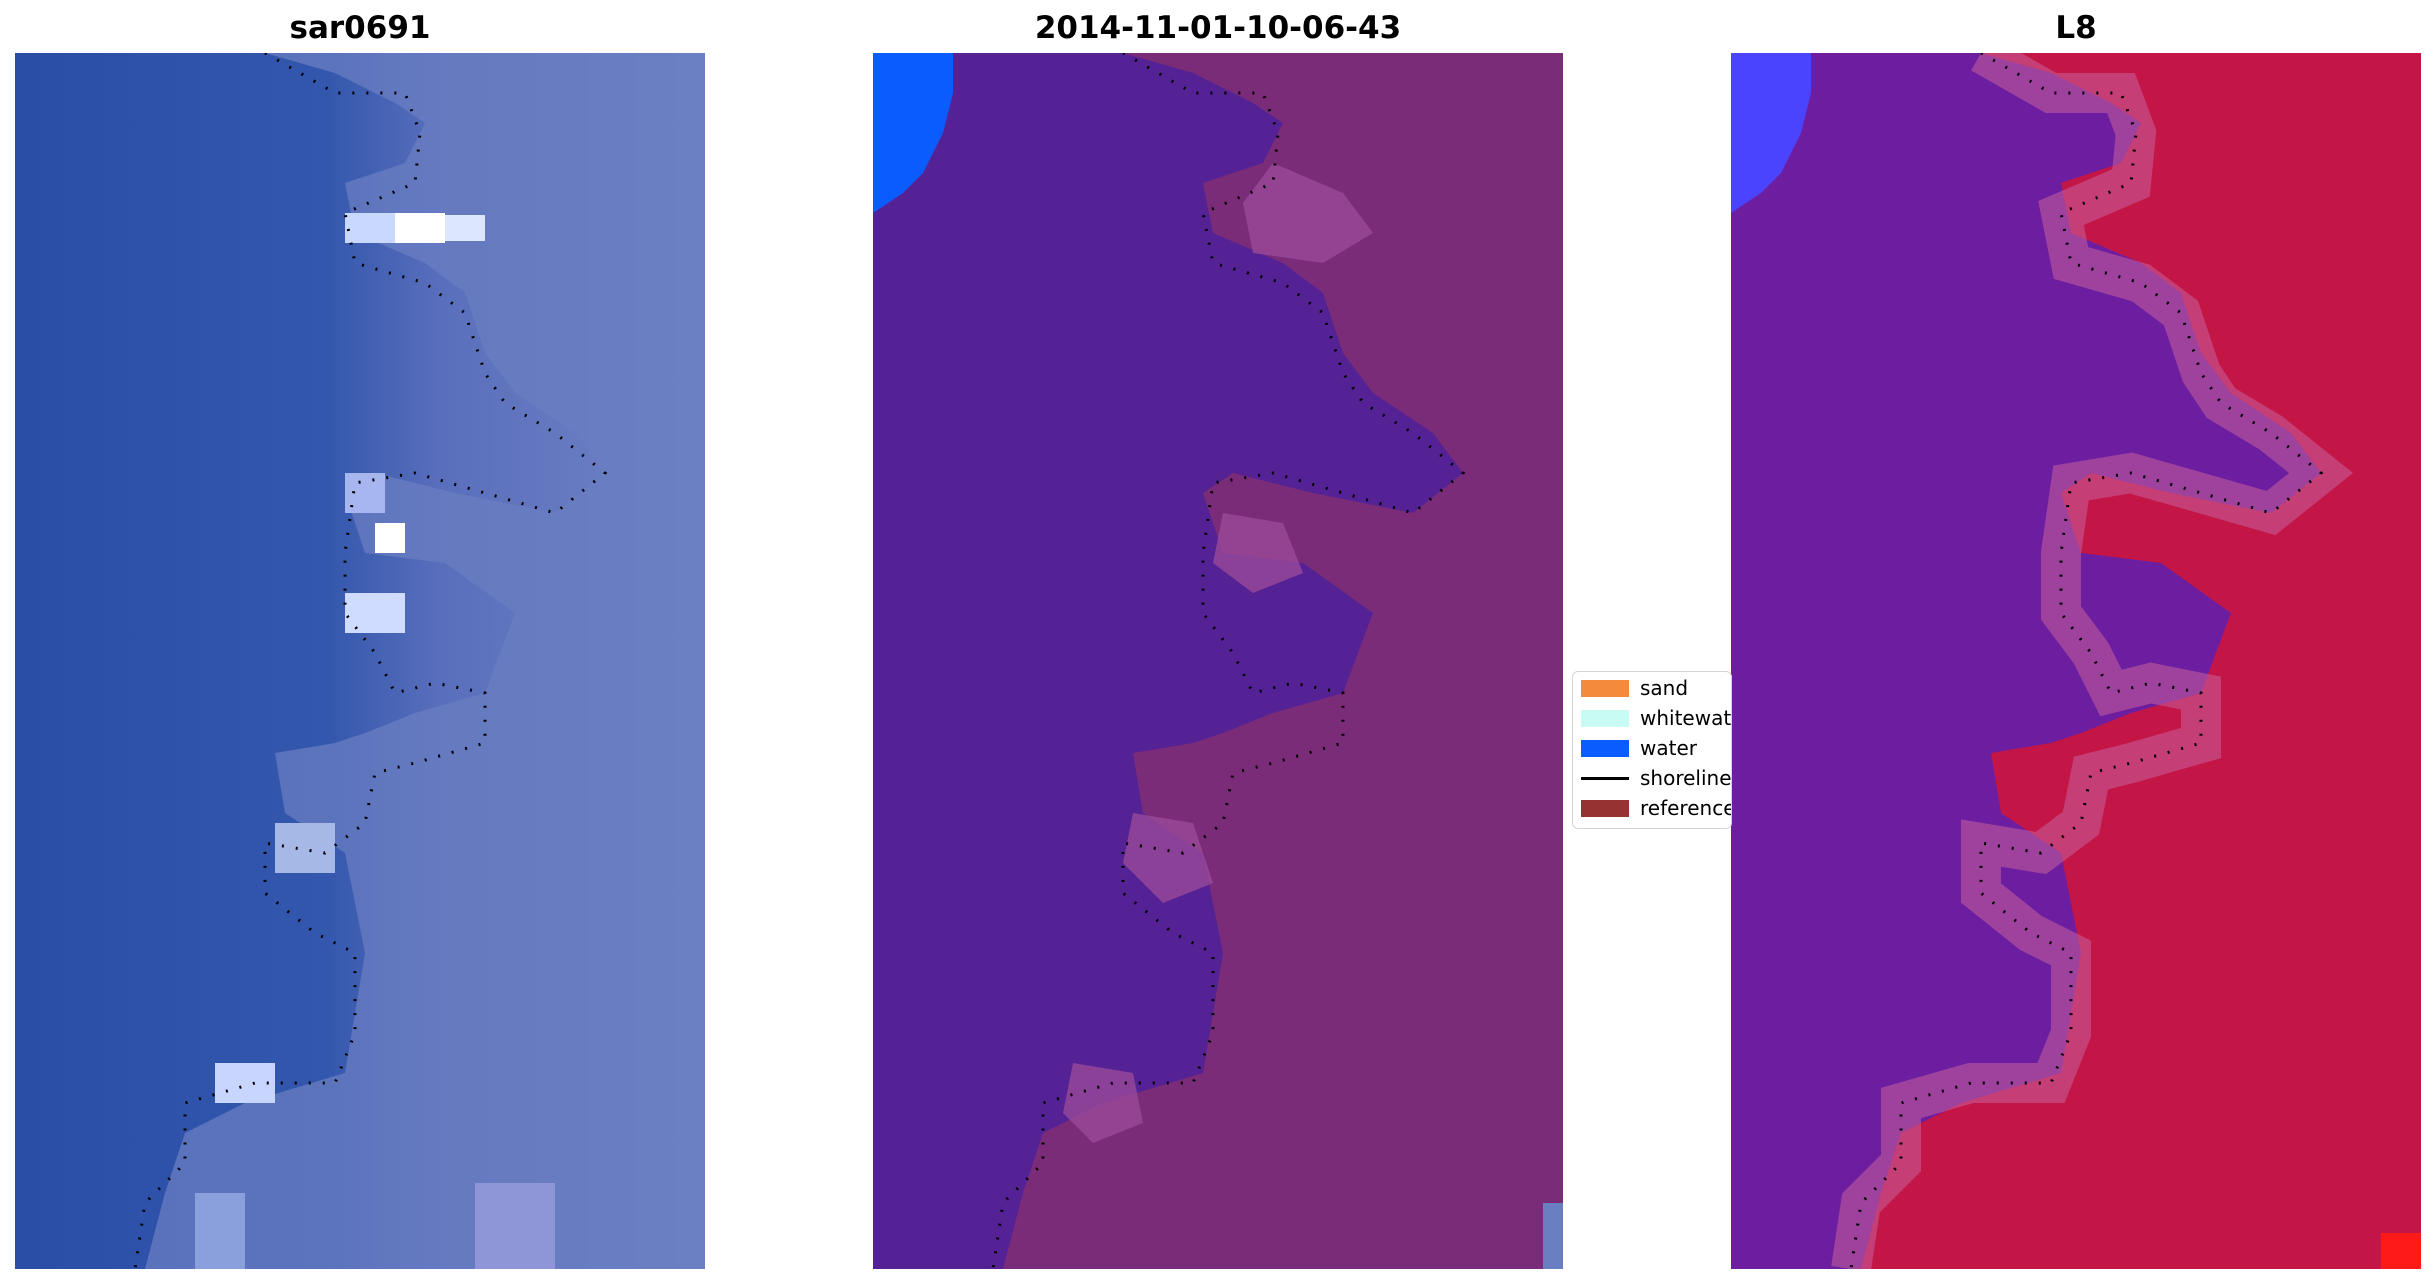  What do you see at coordinates (1605, 748) in the screenshot?
I see `legend-swatch-water` at bounding box center [1605, 748].